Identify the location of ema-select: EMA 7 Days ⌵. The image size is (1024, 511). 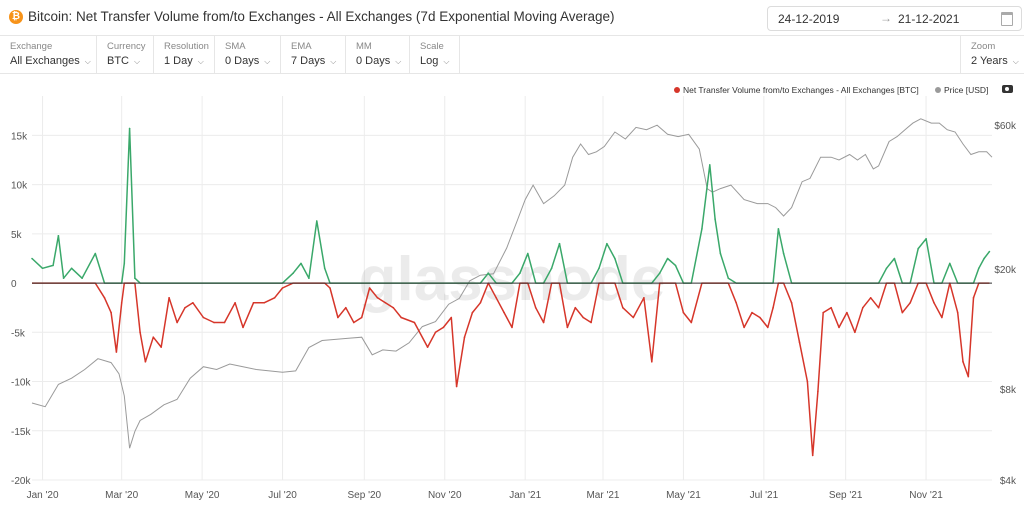
(313, 54).